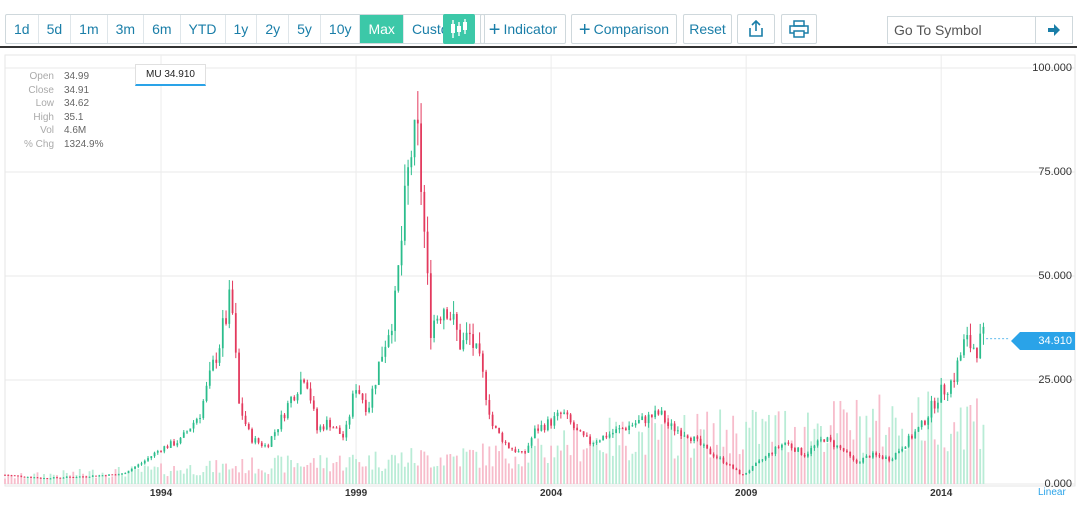 The width and height of the screenshot is (1091, 513). What do you see at coordinates (305, 29) in the screenshot?
I see `range-button-5y: 5y` at bounding box center [305, 29].